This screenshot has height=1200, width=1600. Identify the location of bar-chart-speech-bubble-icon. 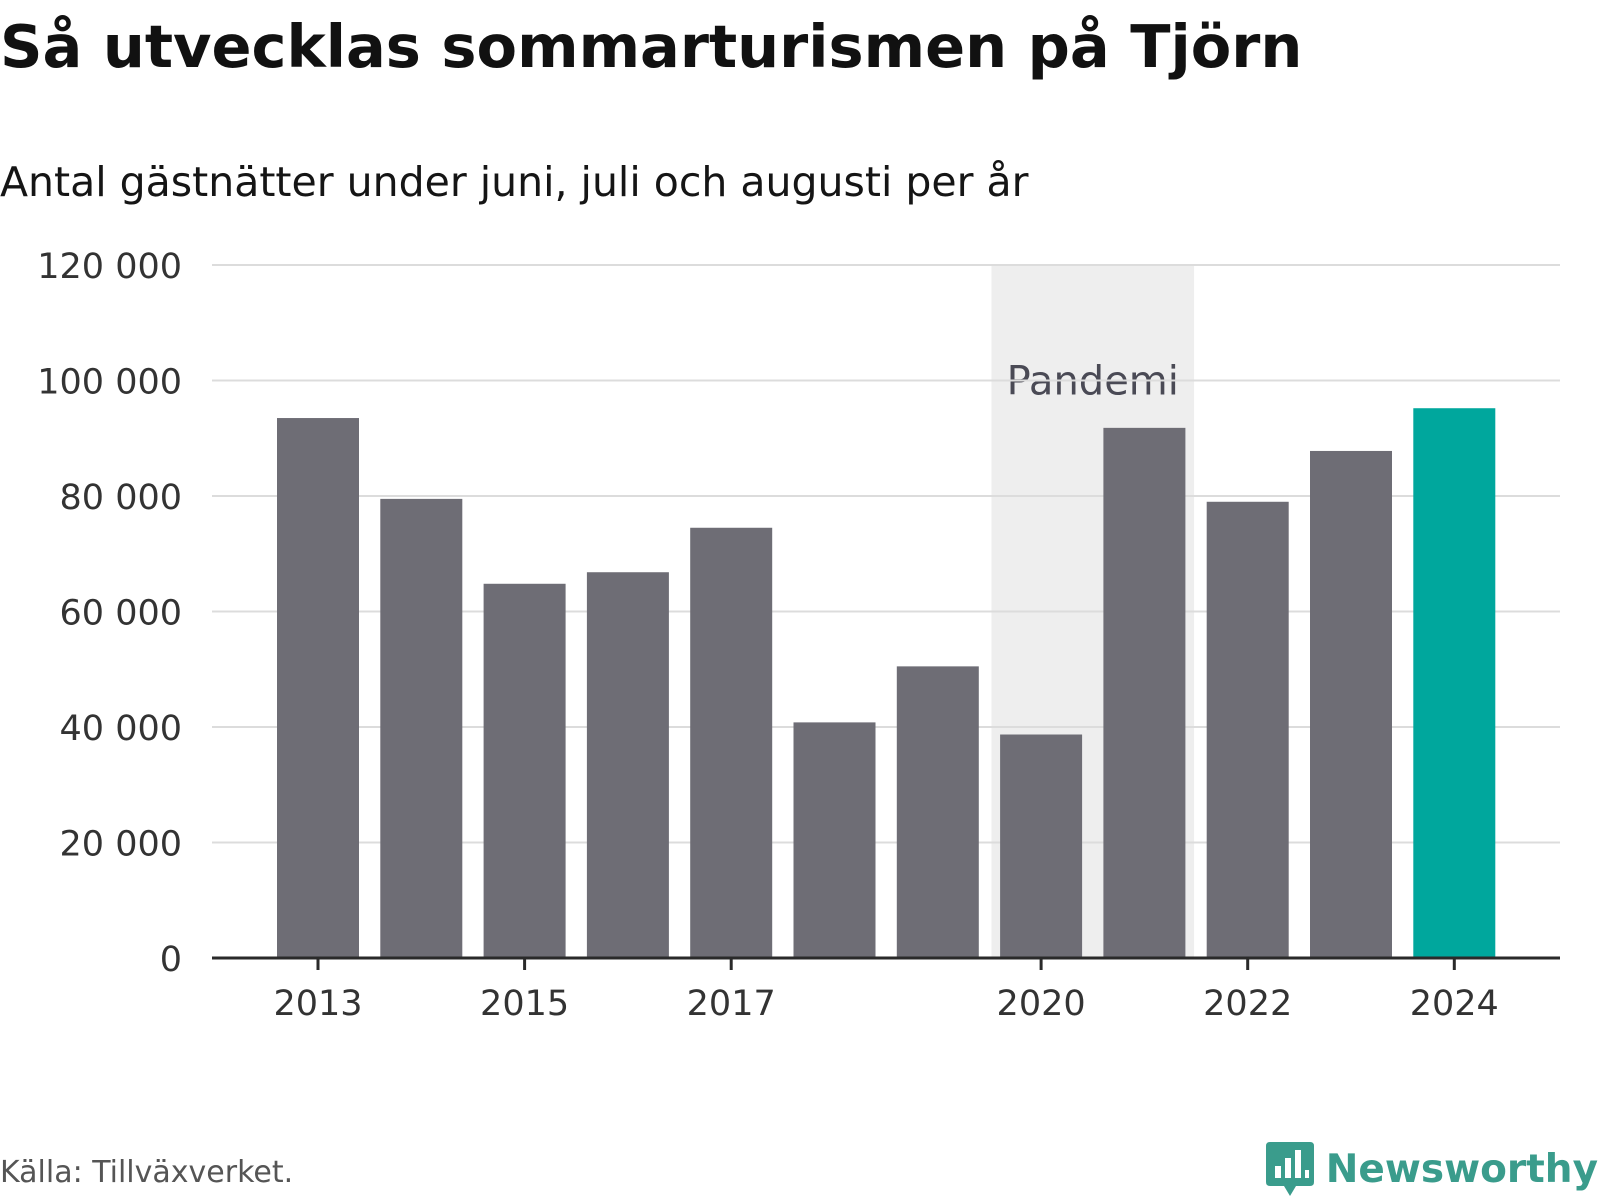
(1289, 1169).